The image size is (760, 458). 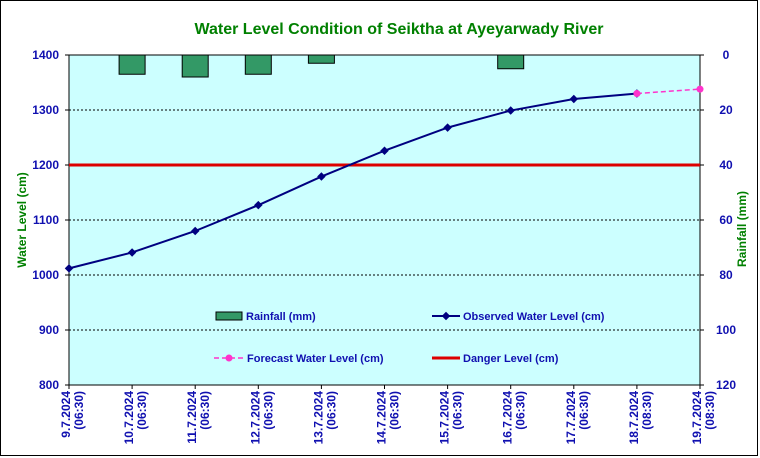 I want to click on y-tick-label: 1200, so click(x=45, y=165).